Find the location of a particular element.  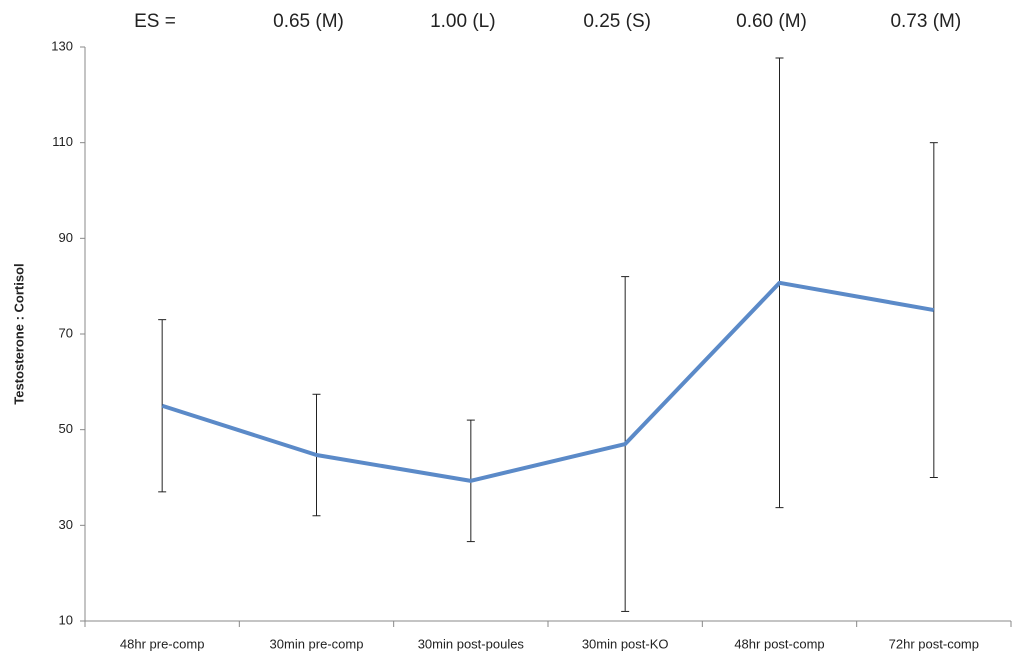

effect-size: 0.65 (M) is located at coordinates (308, 21).